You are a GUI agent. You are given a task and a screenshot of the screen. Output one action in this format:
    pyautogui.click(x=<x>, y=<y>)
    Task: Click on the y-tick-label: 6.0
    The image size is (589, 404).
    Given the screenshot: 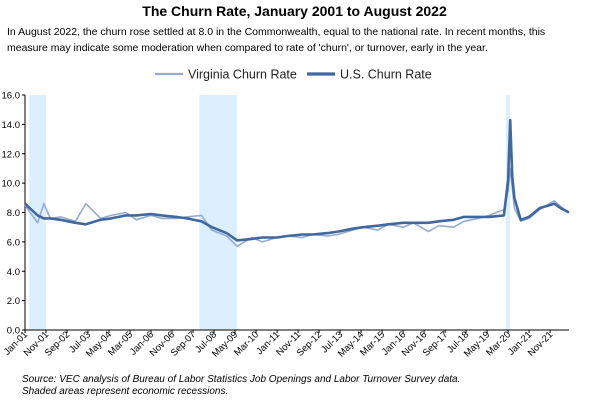 What is the action you would take?
    pyautogui.click(x=13, y=242)
    